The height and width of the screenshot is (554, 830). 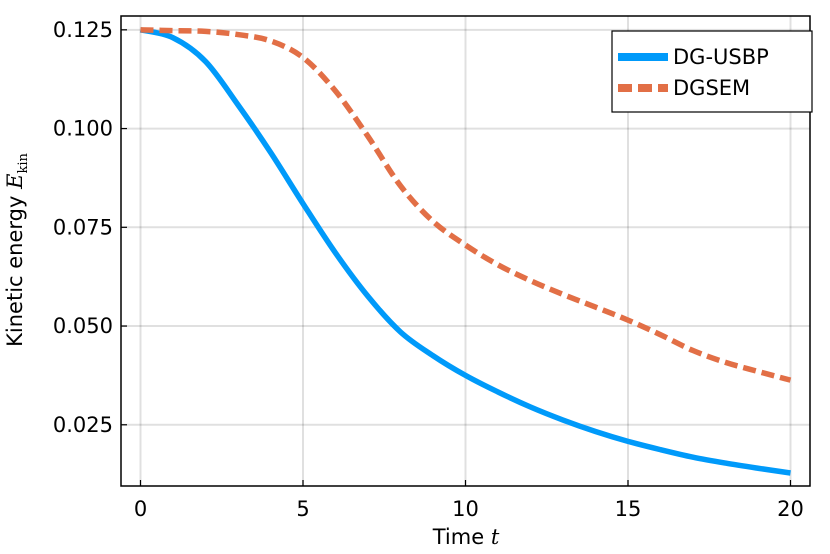 I want to click on y-tick-label: 0.025, so click(x=83, y=425).